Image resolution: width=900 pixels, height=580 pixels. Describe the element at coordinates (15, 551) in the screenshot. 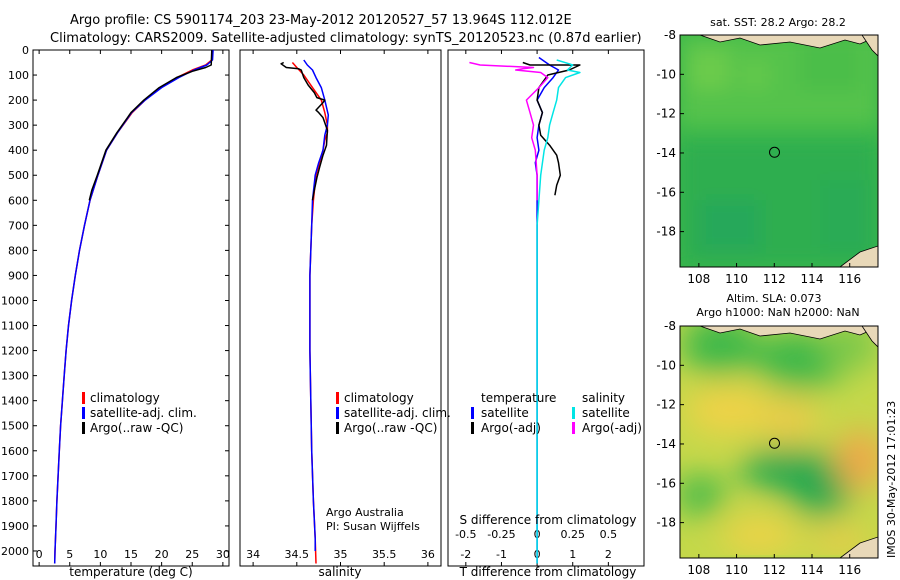

I see `y-tick-label: 2000` at that location.